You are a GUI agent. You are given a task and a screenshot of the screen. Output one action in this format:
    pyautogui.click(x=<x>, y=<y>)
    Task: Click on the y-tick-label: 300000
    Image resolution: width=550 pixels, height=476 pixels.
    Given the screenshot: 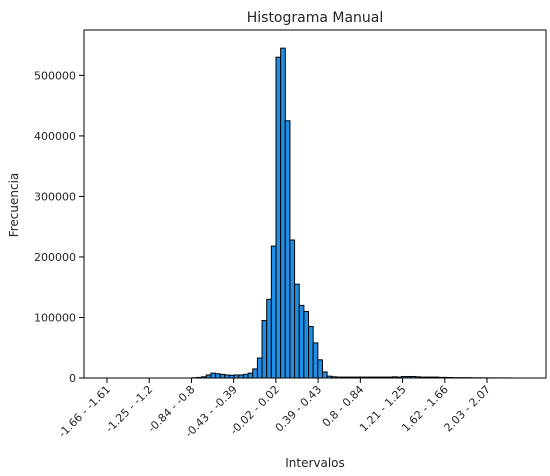 What is the action you would take?
    pyautogui.click(x=55, y=196)
    